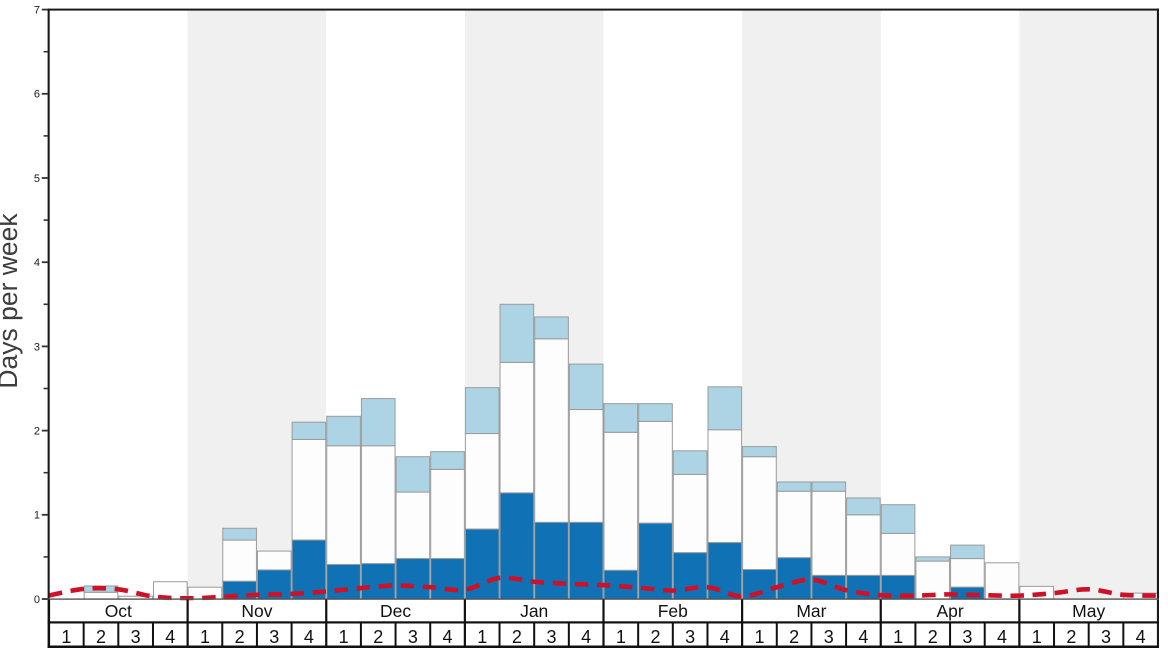 The height and width of the screenshot is (648, 1168). I want to click on svg-text: Dec, so click(395, 611).